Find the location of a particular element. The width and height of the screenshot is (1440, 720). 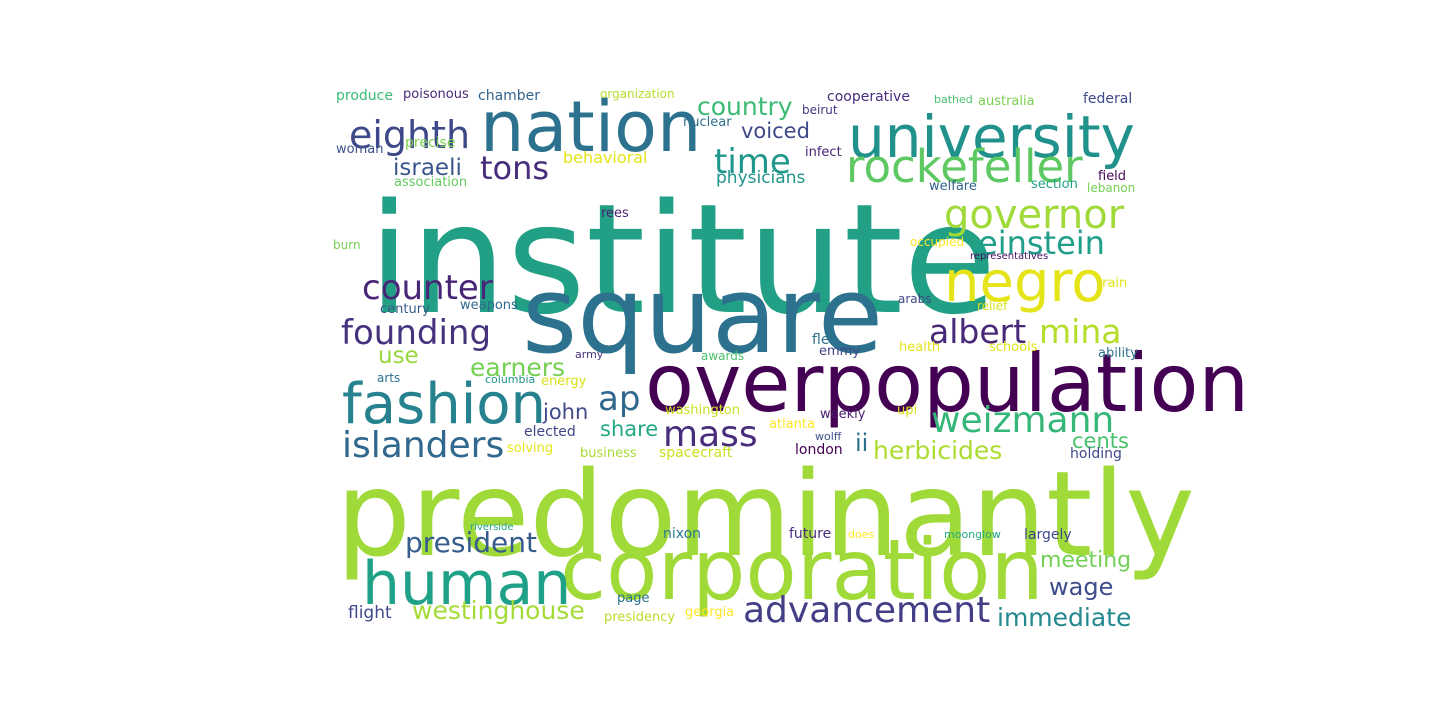

word-predominantly: predominantly is located at coordinates (766, 514).